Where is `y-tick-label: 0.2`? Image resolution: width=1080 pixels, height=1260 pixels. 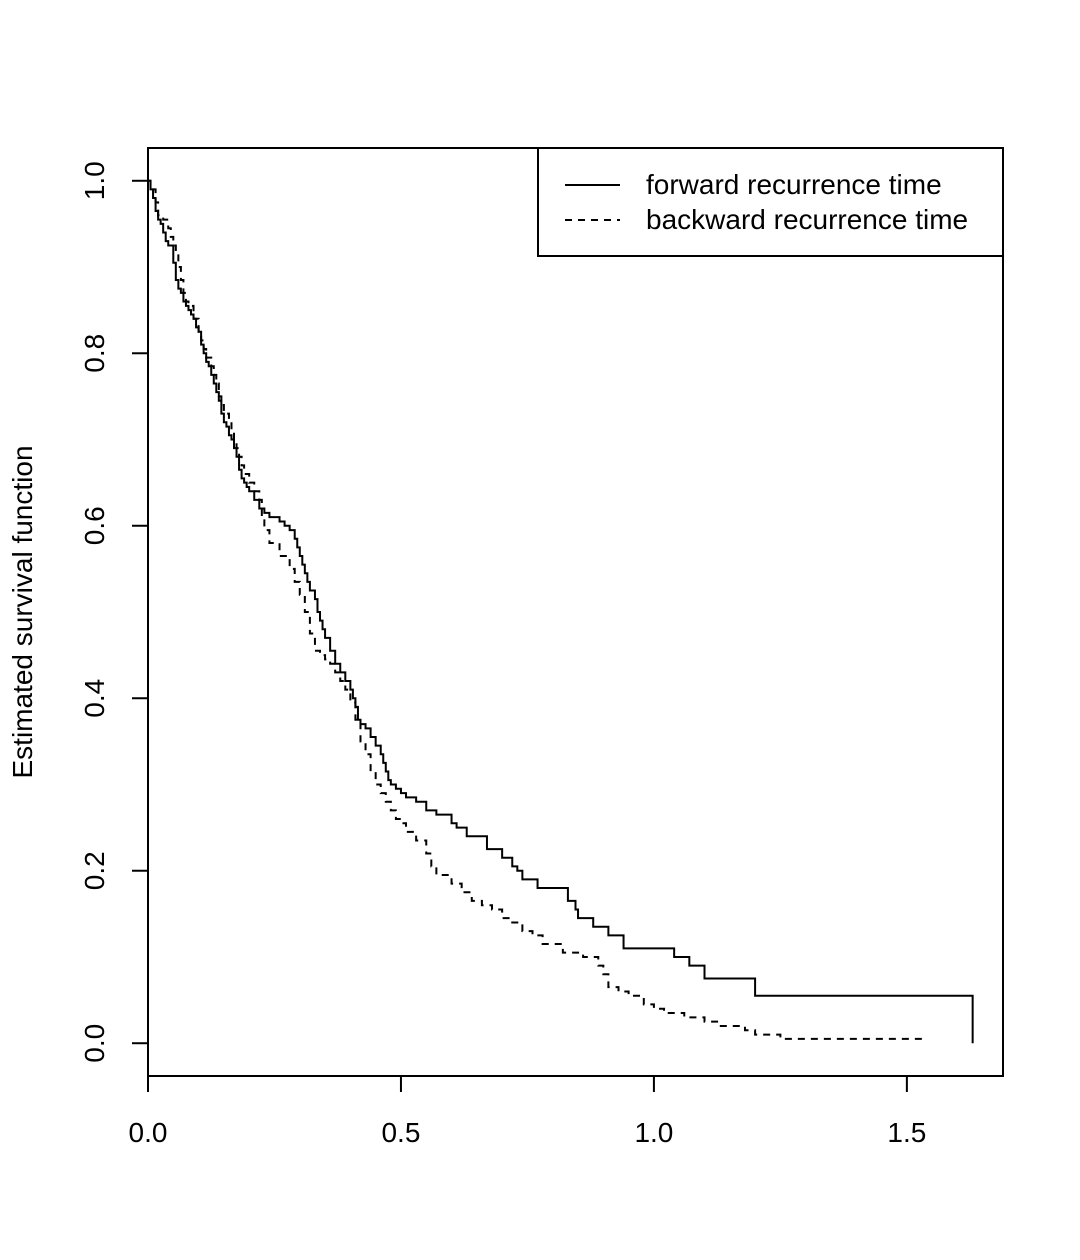 y-tick-label: 0.2 is located at coordinates (94, 870).